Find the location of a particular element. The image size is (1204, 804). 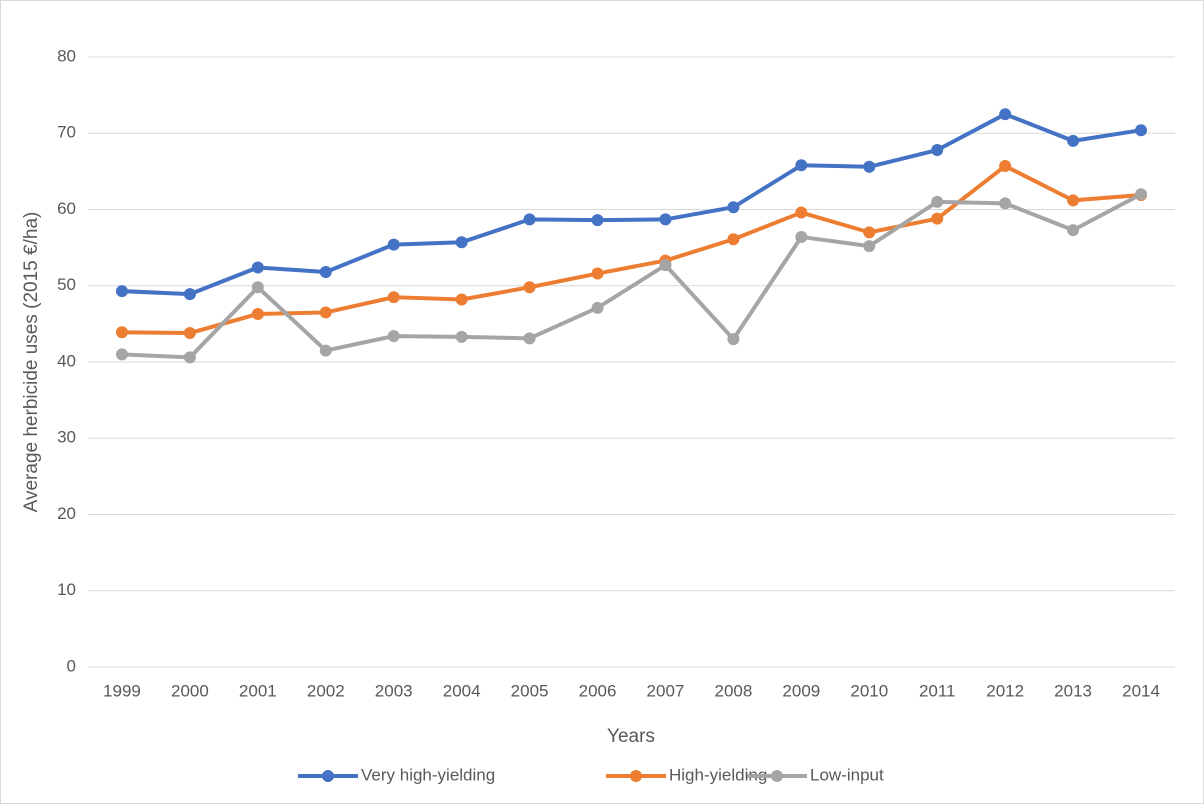

legend-label: Very high-yielding is located at coordinates (428, 774).